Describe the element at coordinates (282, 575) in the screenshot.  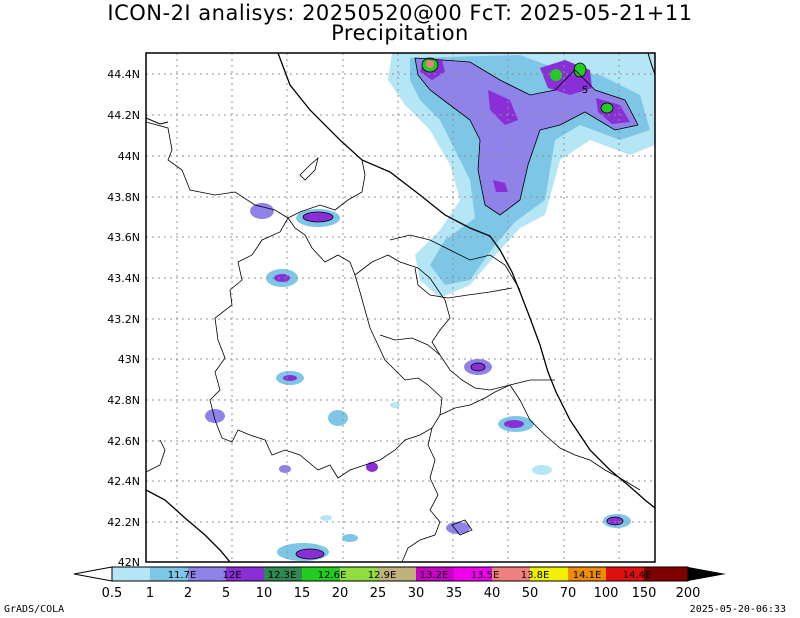
I see `lon-label: 12.3E` at that location.